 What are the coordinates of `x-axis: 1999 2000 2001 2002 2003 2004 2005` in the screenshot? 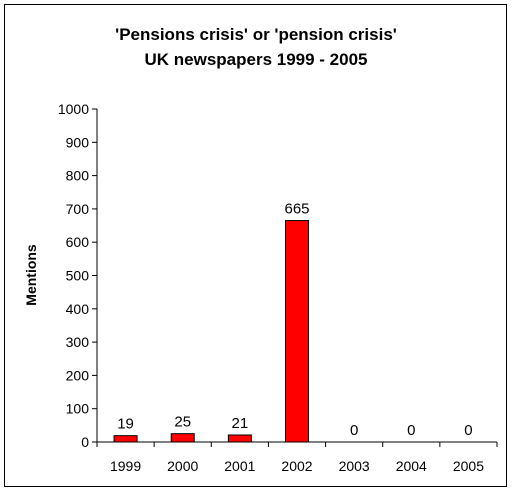 It's located at (297, 457).